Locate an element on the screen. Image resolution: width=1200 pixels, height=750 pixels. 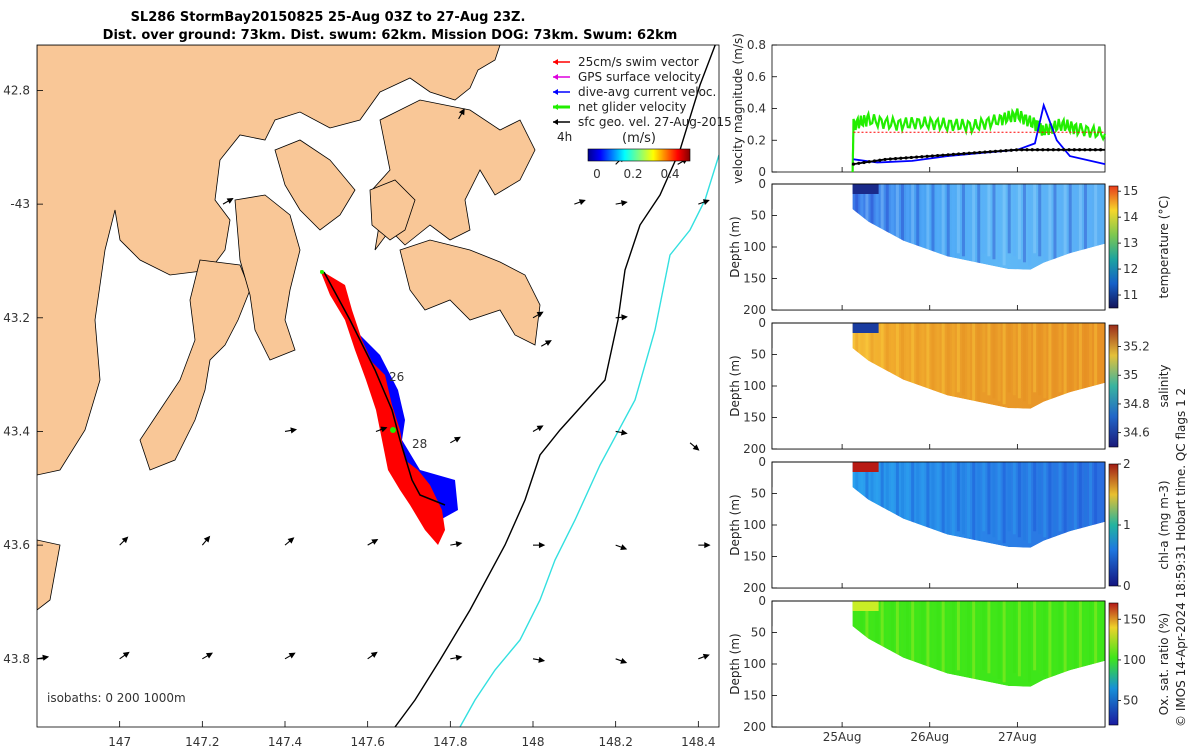
section-fill is located at coordinates (978, 227).